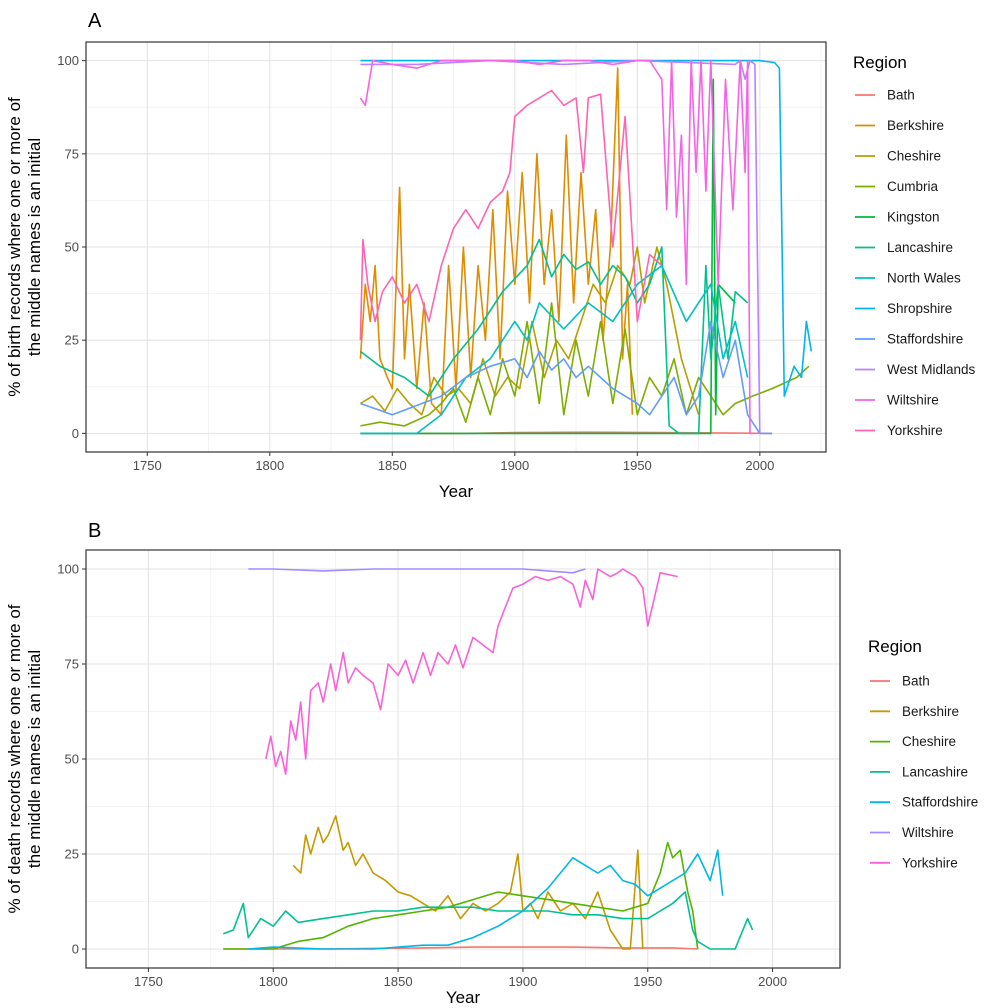  What do you see at coordinates (14, 758) in the screenshot?
I see `y-axis-title-line: % of death records where one or more of` at bounding box center [14, 758].